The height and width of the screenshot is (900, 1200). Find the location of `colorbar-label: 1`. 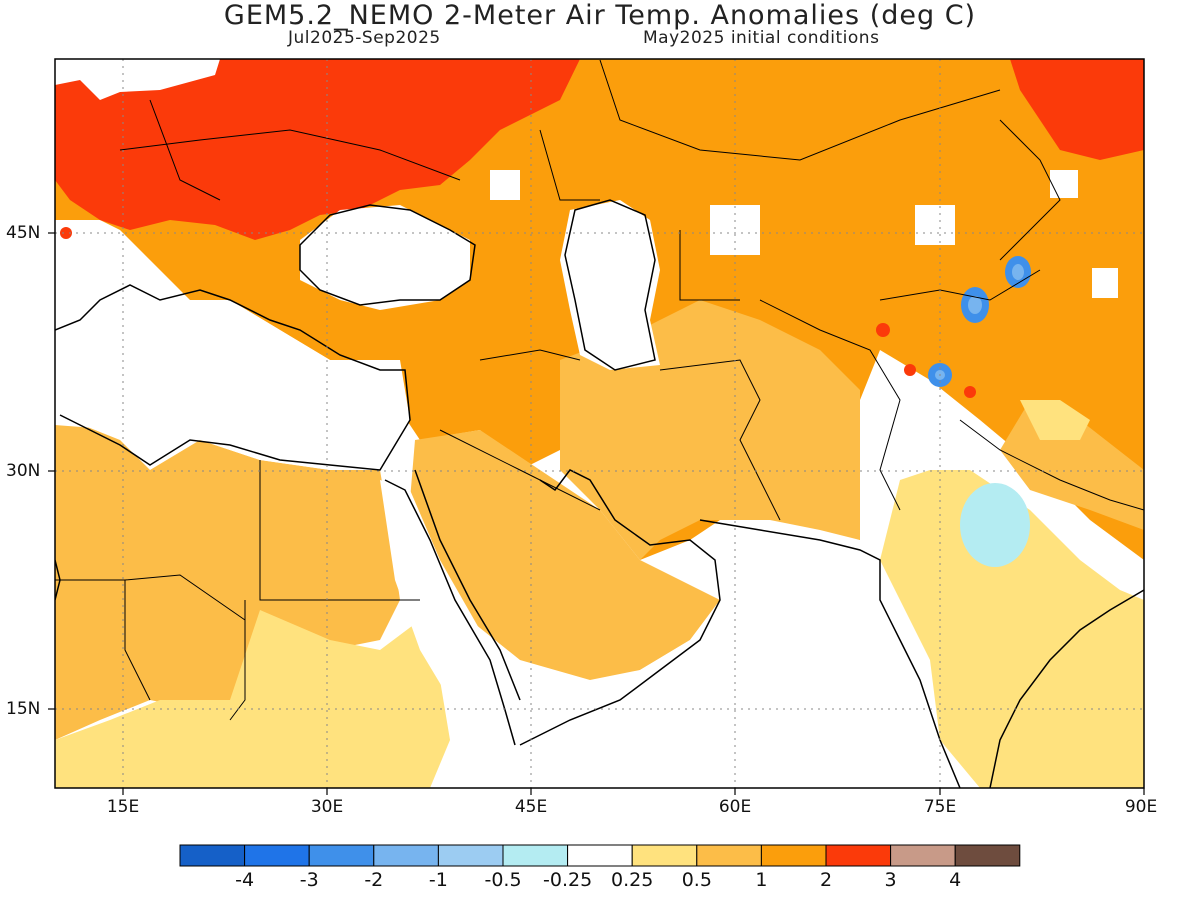

colorbar-label: 1 is located at coordinates (761, 880).